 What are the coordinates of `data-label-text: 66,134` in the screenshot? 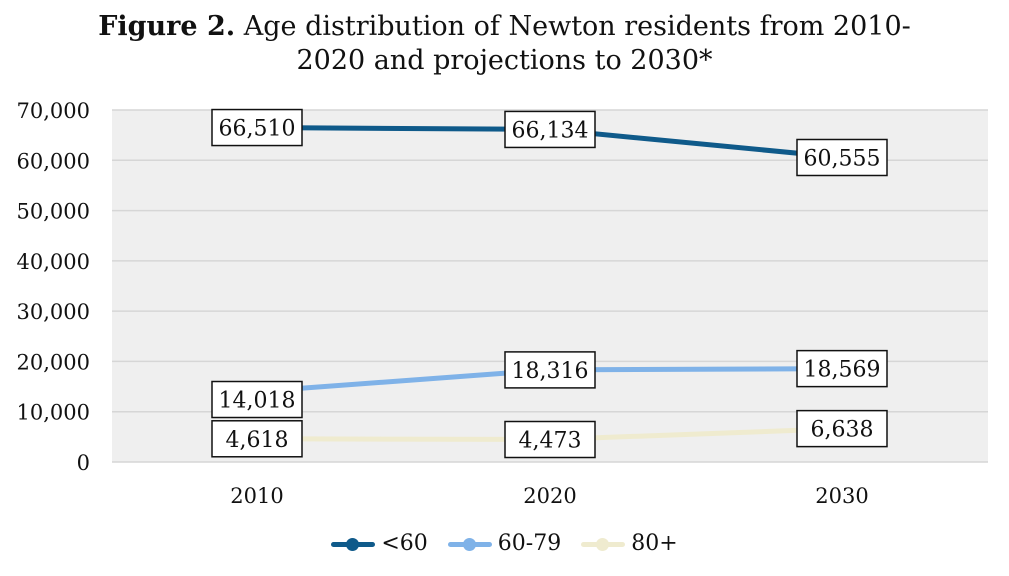 It's located at (550, 130).